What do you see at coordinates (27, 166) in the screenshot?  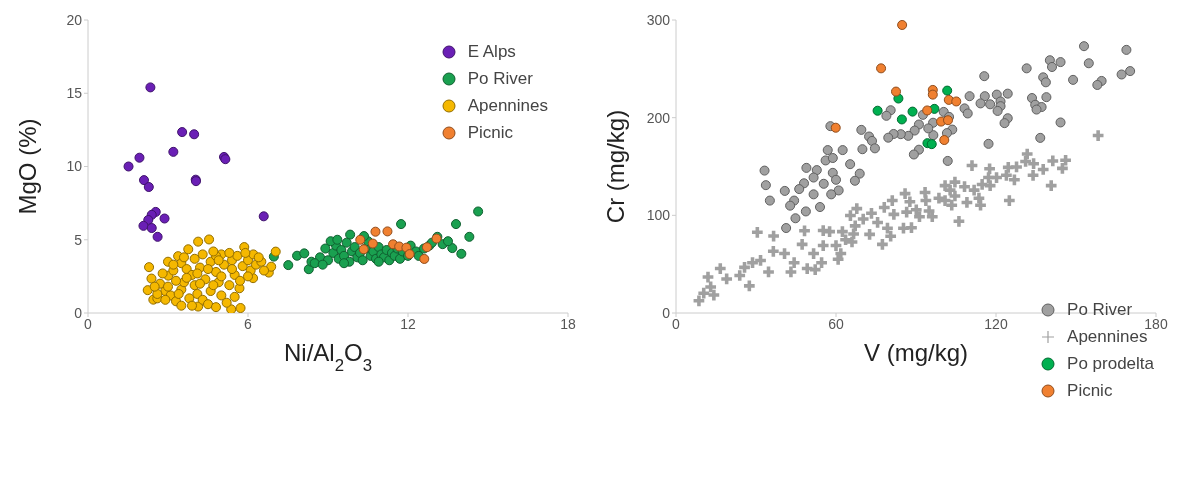 I see `y-axis-title: MgO (%)` at bounding box center [27, 166].